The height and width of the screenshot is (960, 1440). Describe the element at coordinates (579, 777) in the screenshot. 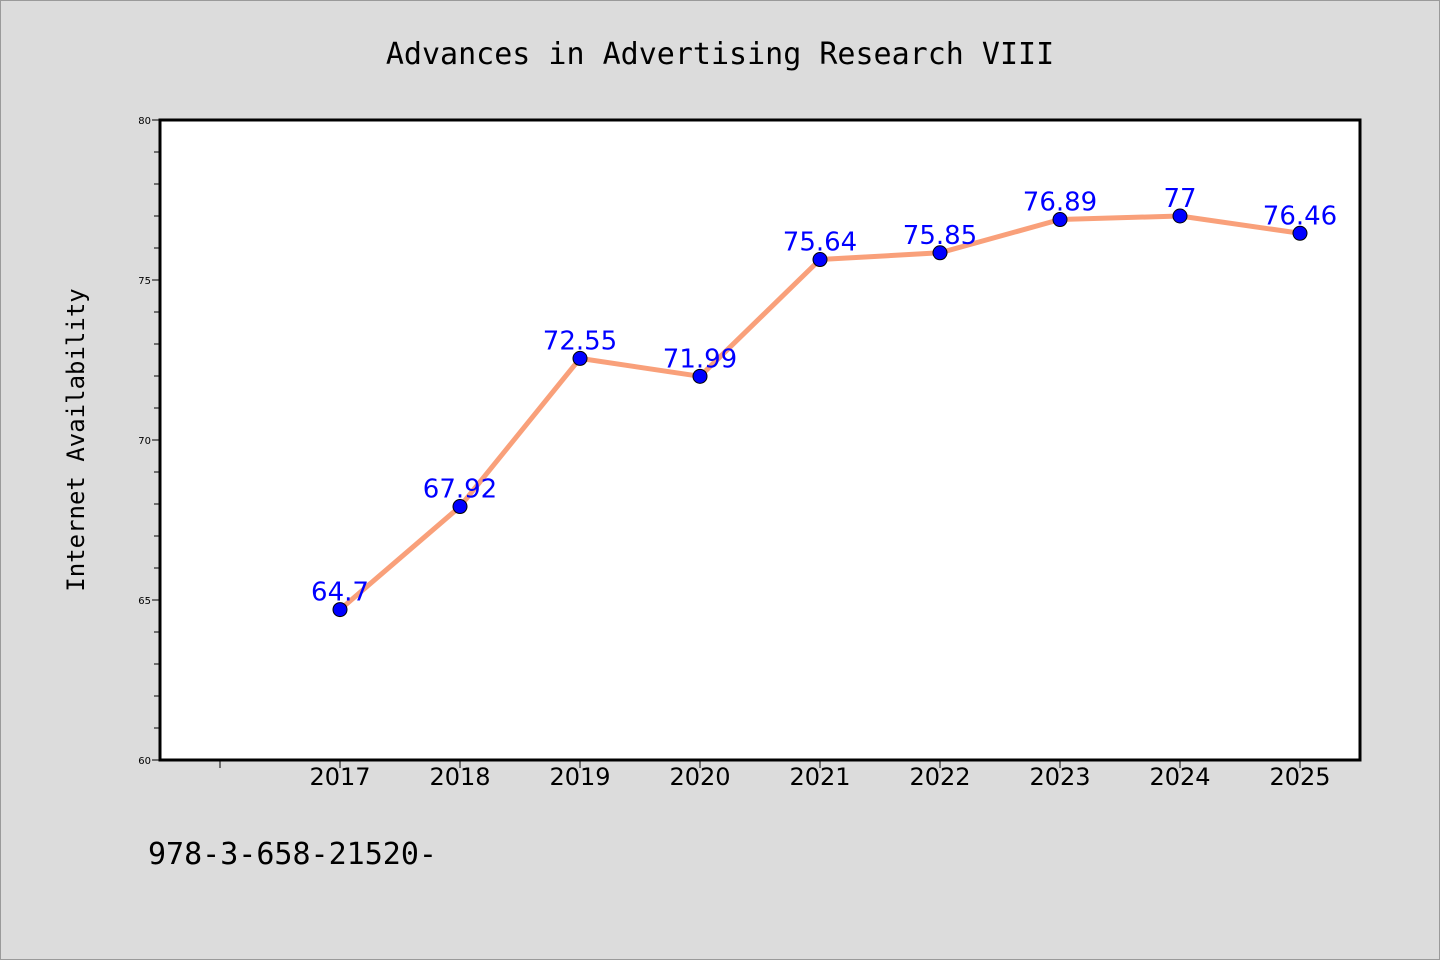

I see `x-tick-label: 2019` at that location.